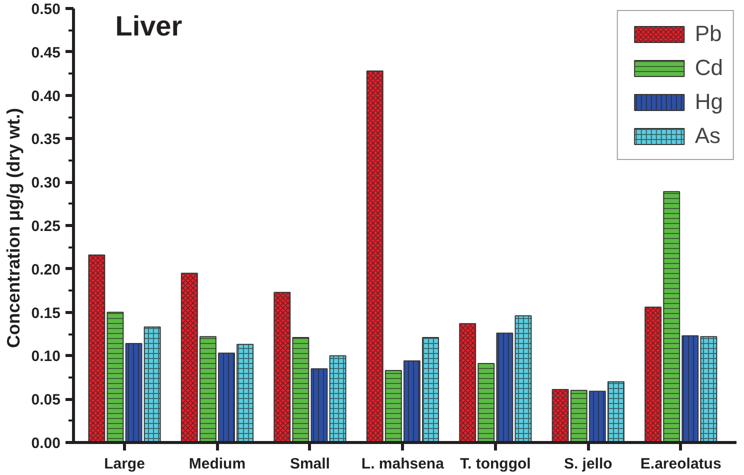  I want to click on y-tick-label: 0.20, so click(46, 269).